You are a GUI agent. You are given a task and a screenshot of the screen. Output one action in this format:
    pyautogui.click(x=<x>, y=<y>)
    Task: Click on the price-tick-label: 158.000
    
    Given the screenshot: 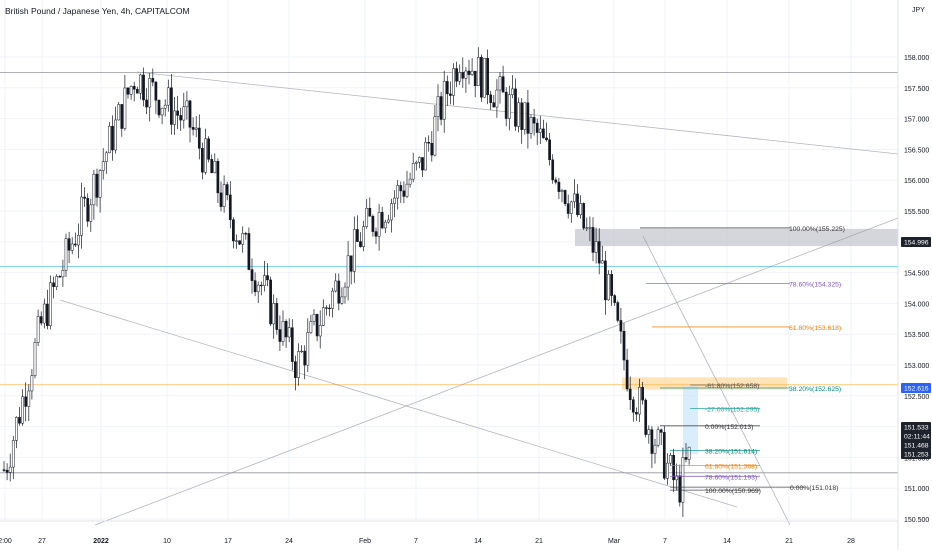 What is the action you would take?
    pyautogui.click(x=916, y=58)
    